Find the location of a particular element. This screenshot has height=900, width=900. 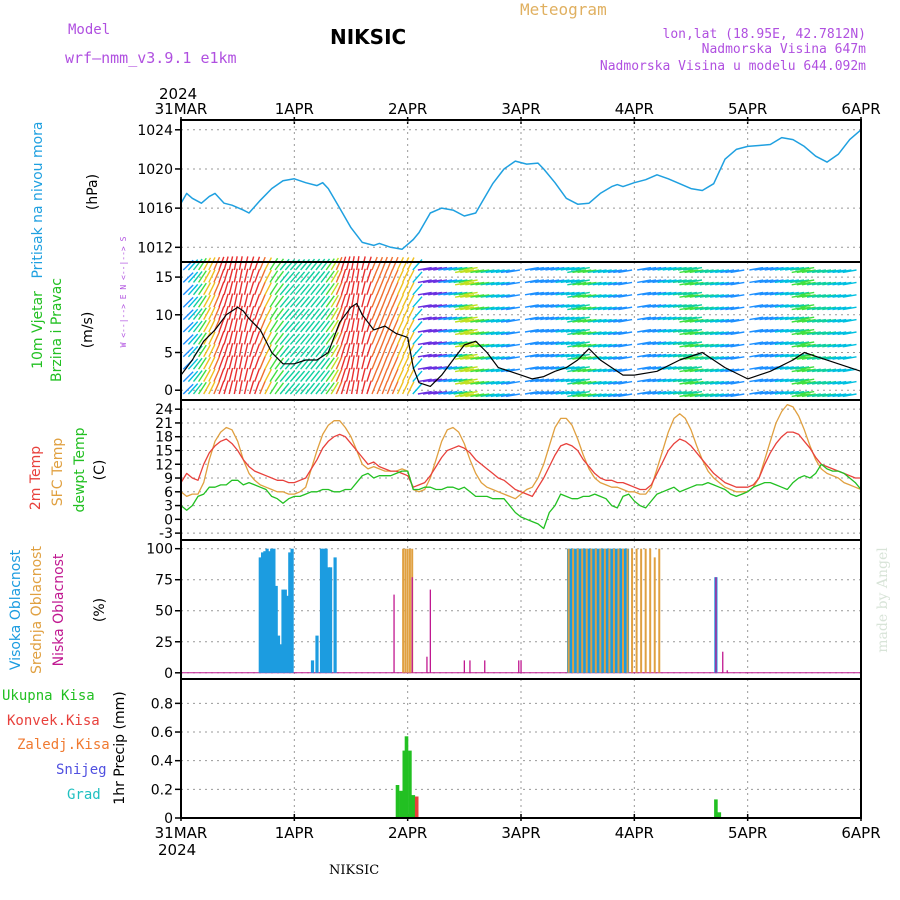

watermark: made by Angel is located at coordinates (883, 600).